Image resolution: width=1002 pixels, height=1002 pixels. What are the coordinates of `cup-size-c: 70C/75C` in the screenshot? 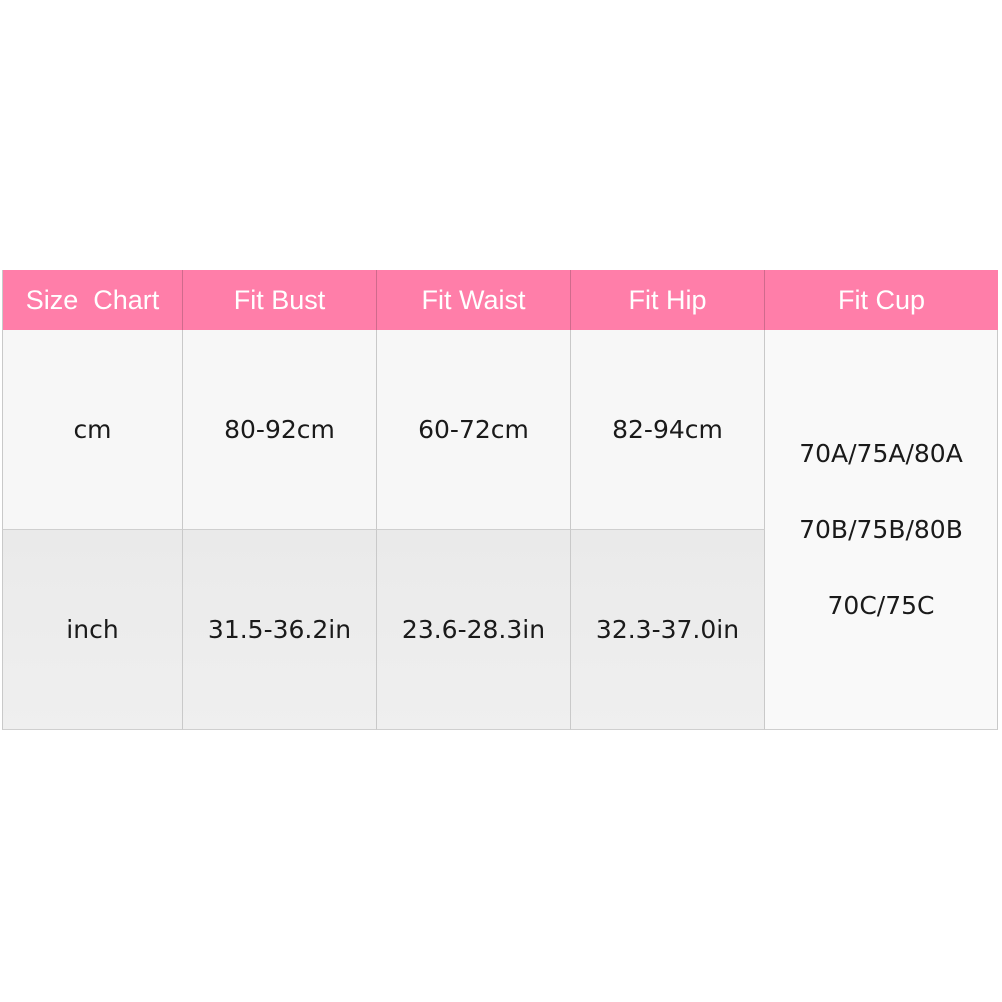 It's located at (881, 605).